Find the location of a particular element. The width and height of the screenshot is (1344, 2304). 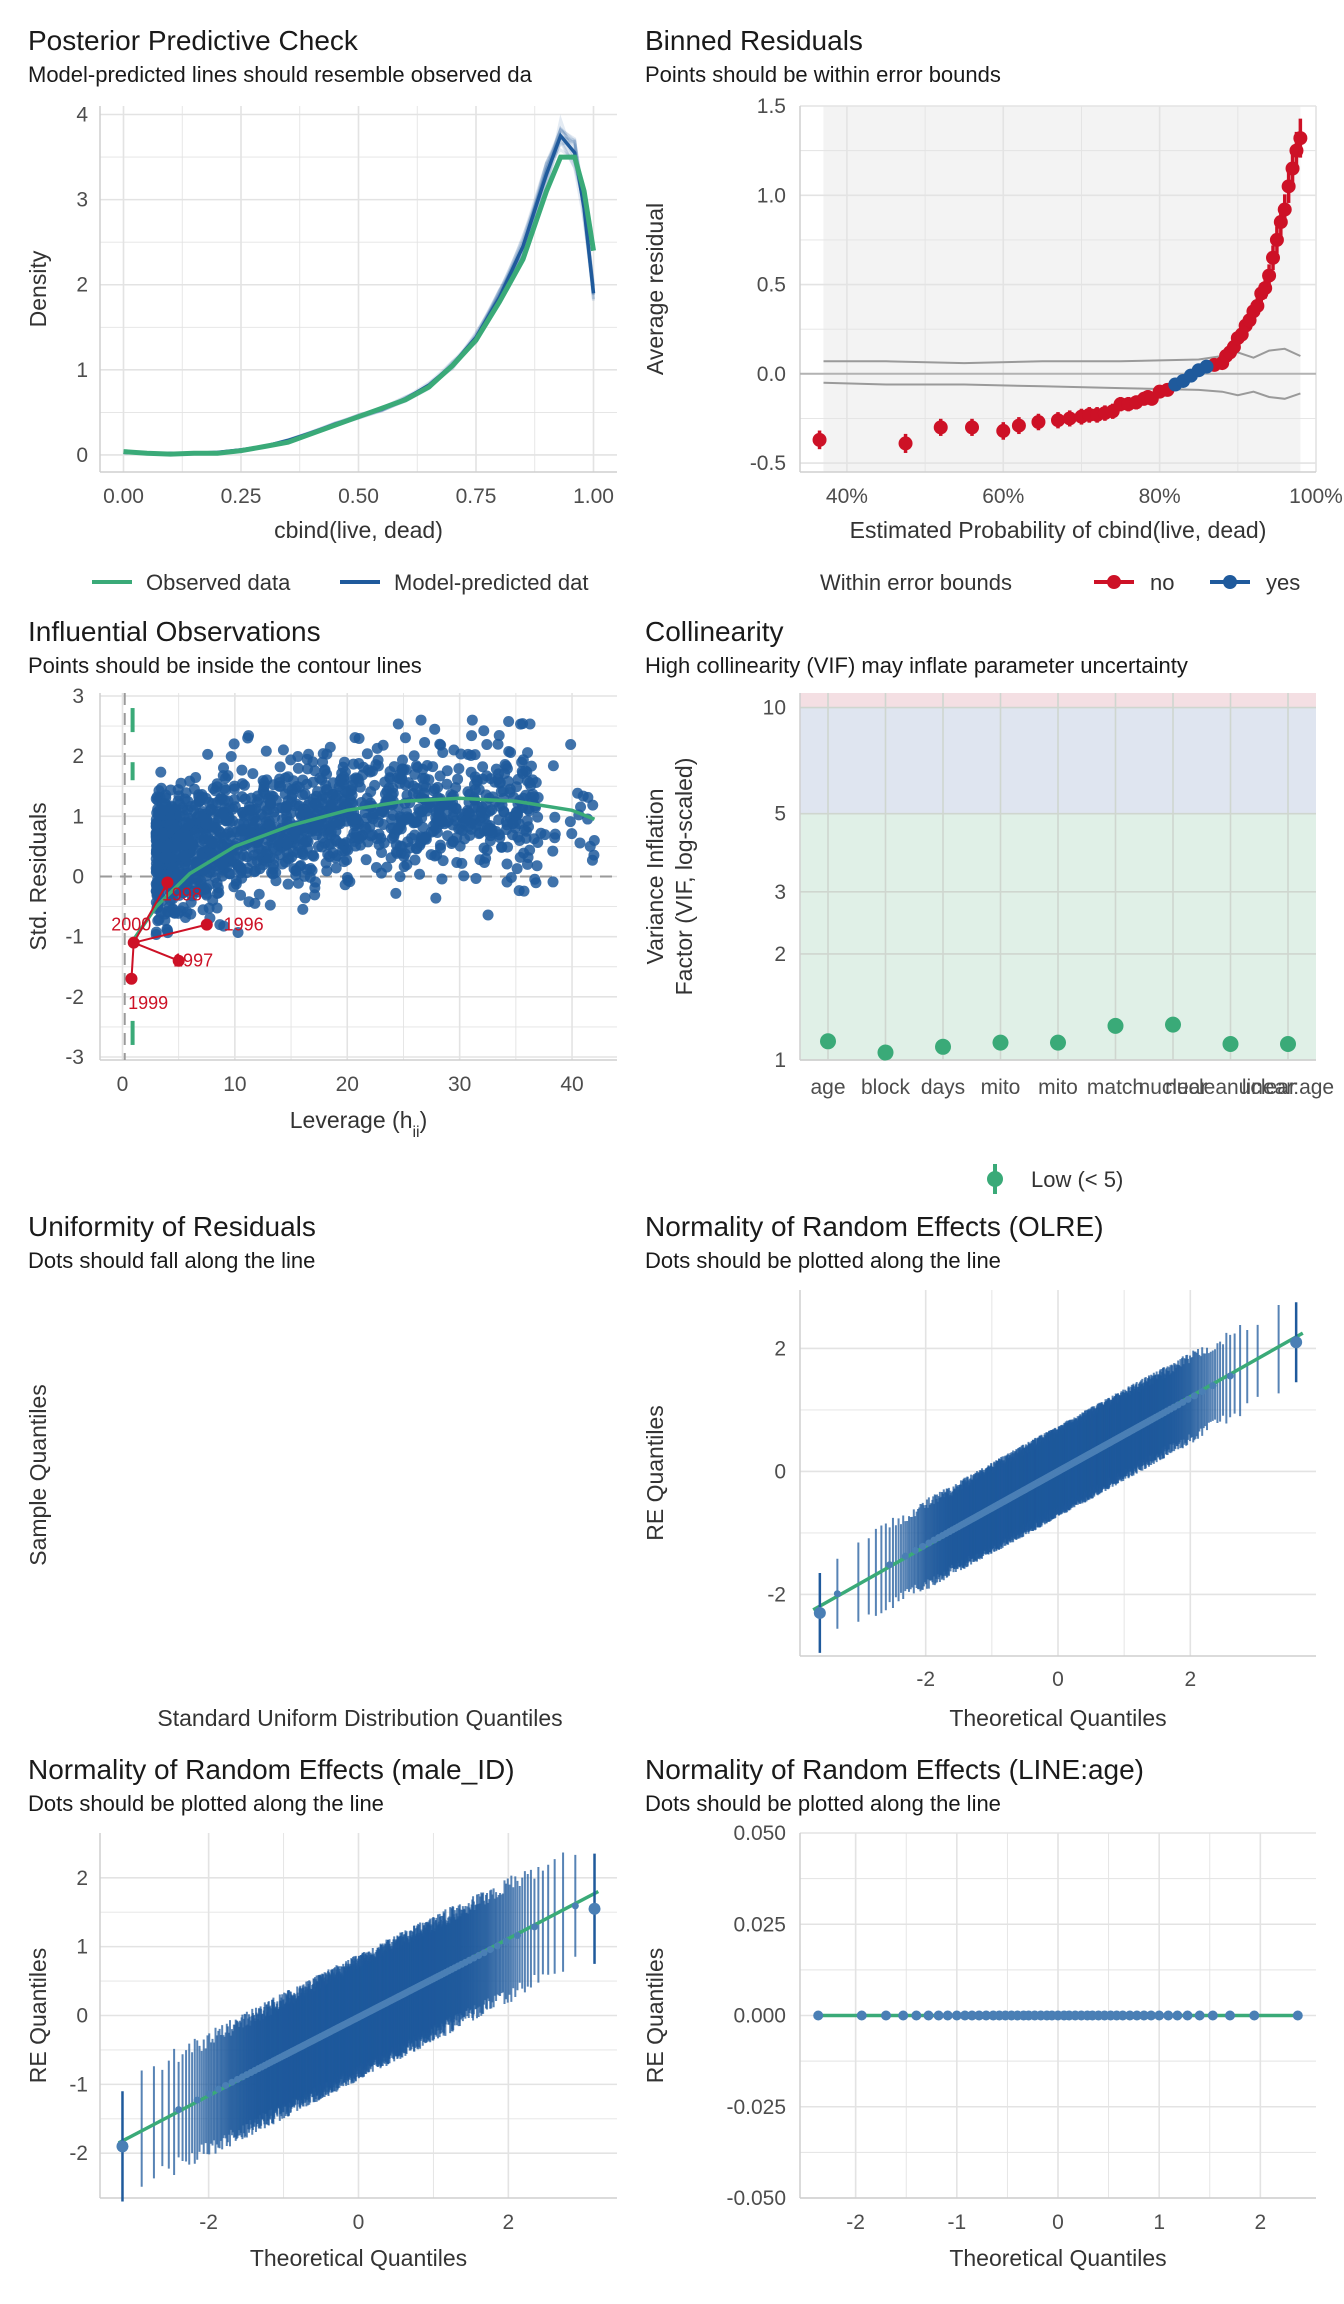

x-tick-label: 2 is located at coordinates (509, 2222).